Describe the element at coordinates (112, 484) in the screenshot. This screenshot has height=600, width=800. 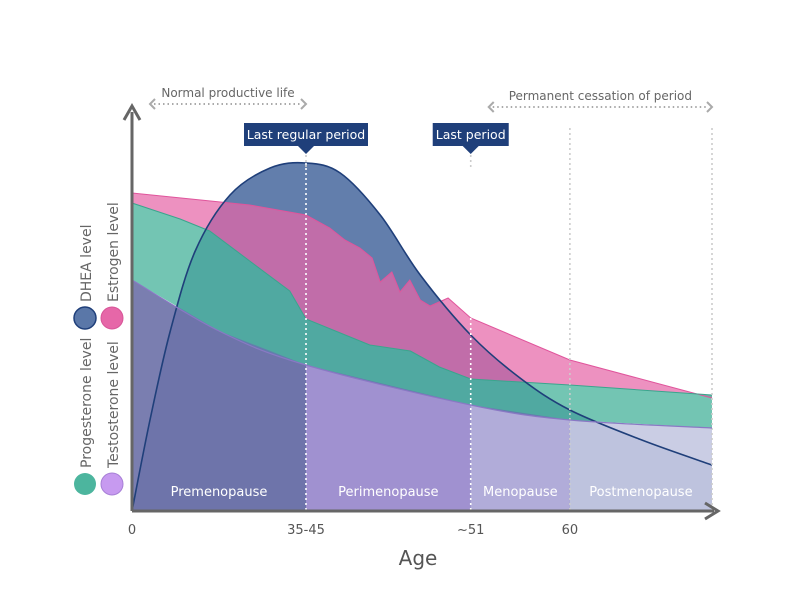
I see `legend-swatch-testosterone` at that location.